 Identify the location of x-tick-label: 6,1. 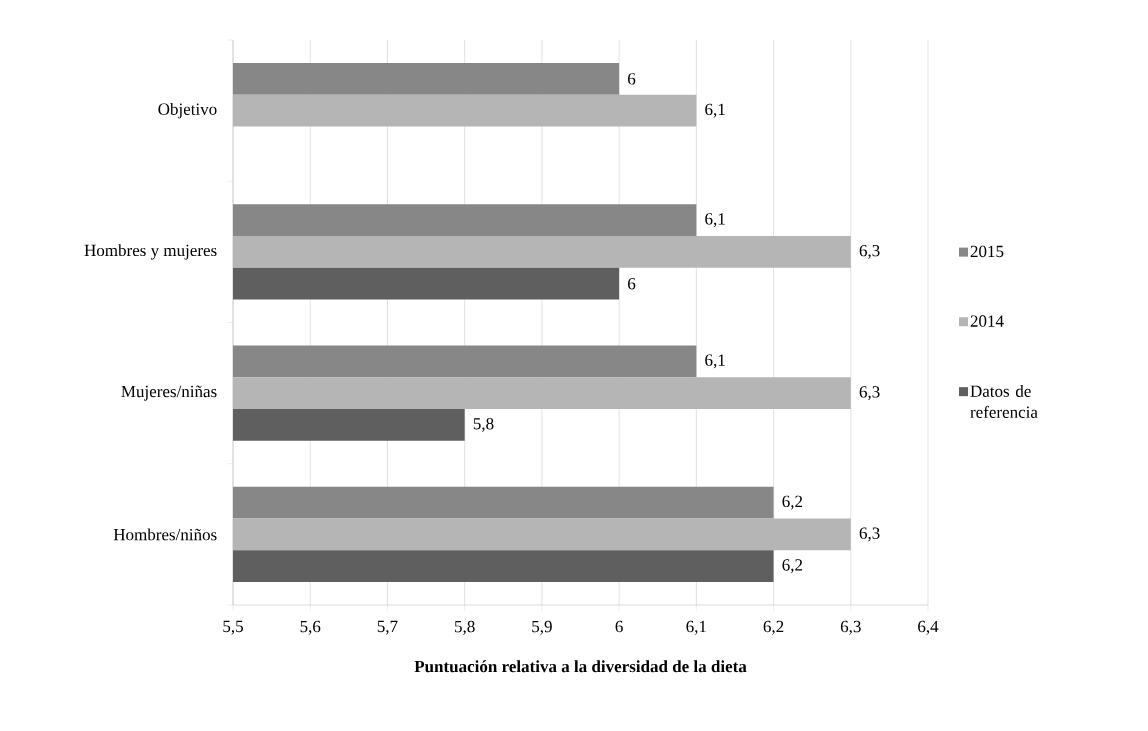
(696, 627).